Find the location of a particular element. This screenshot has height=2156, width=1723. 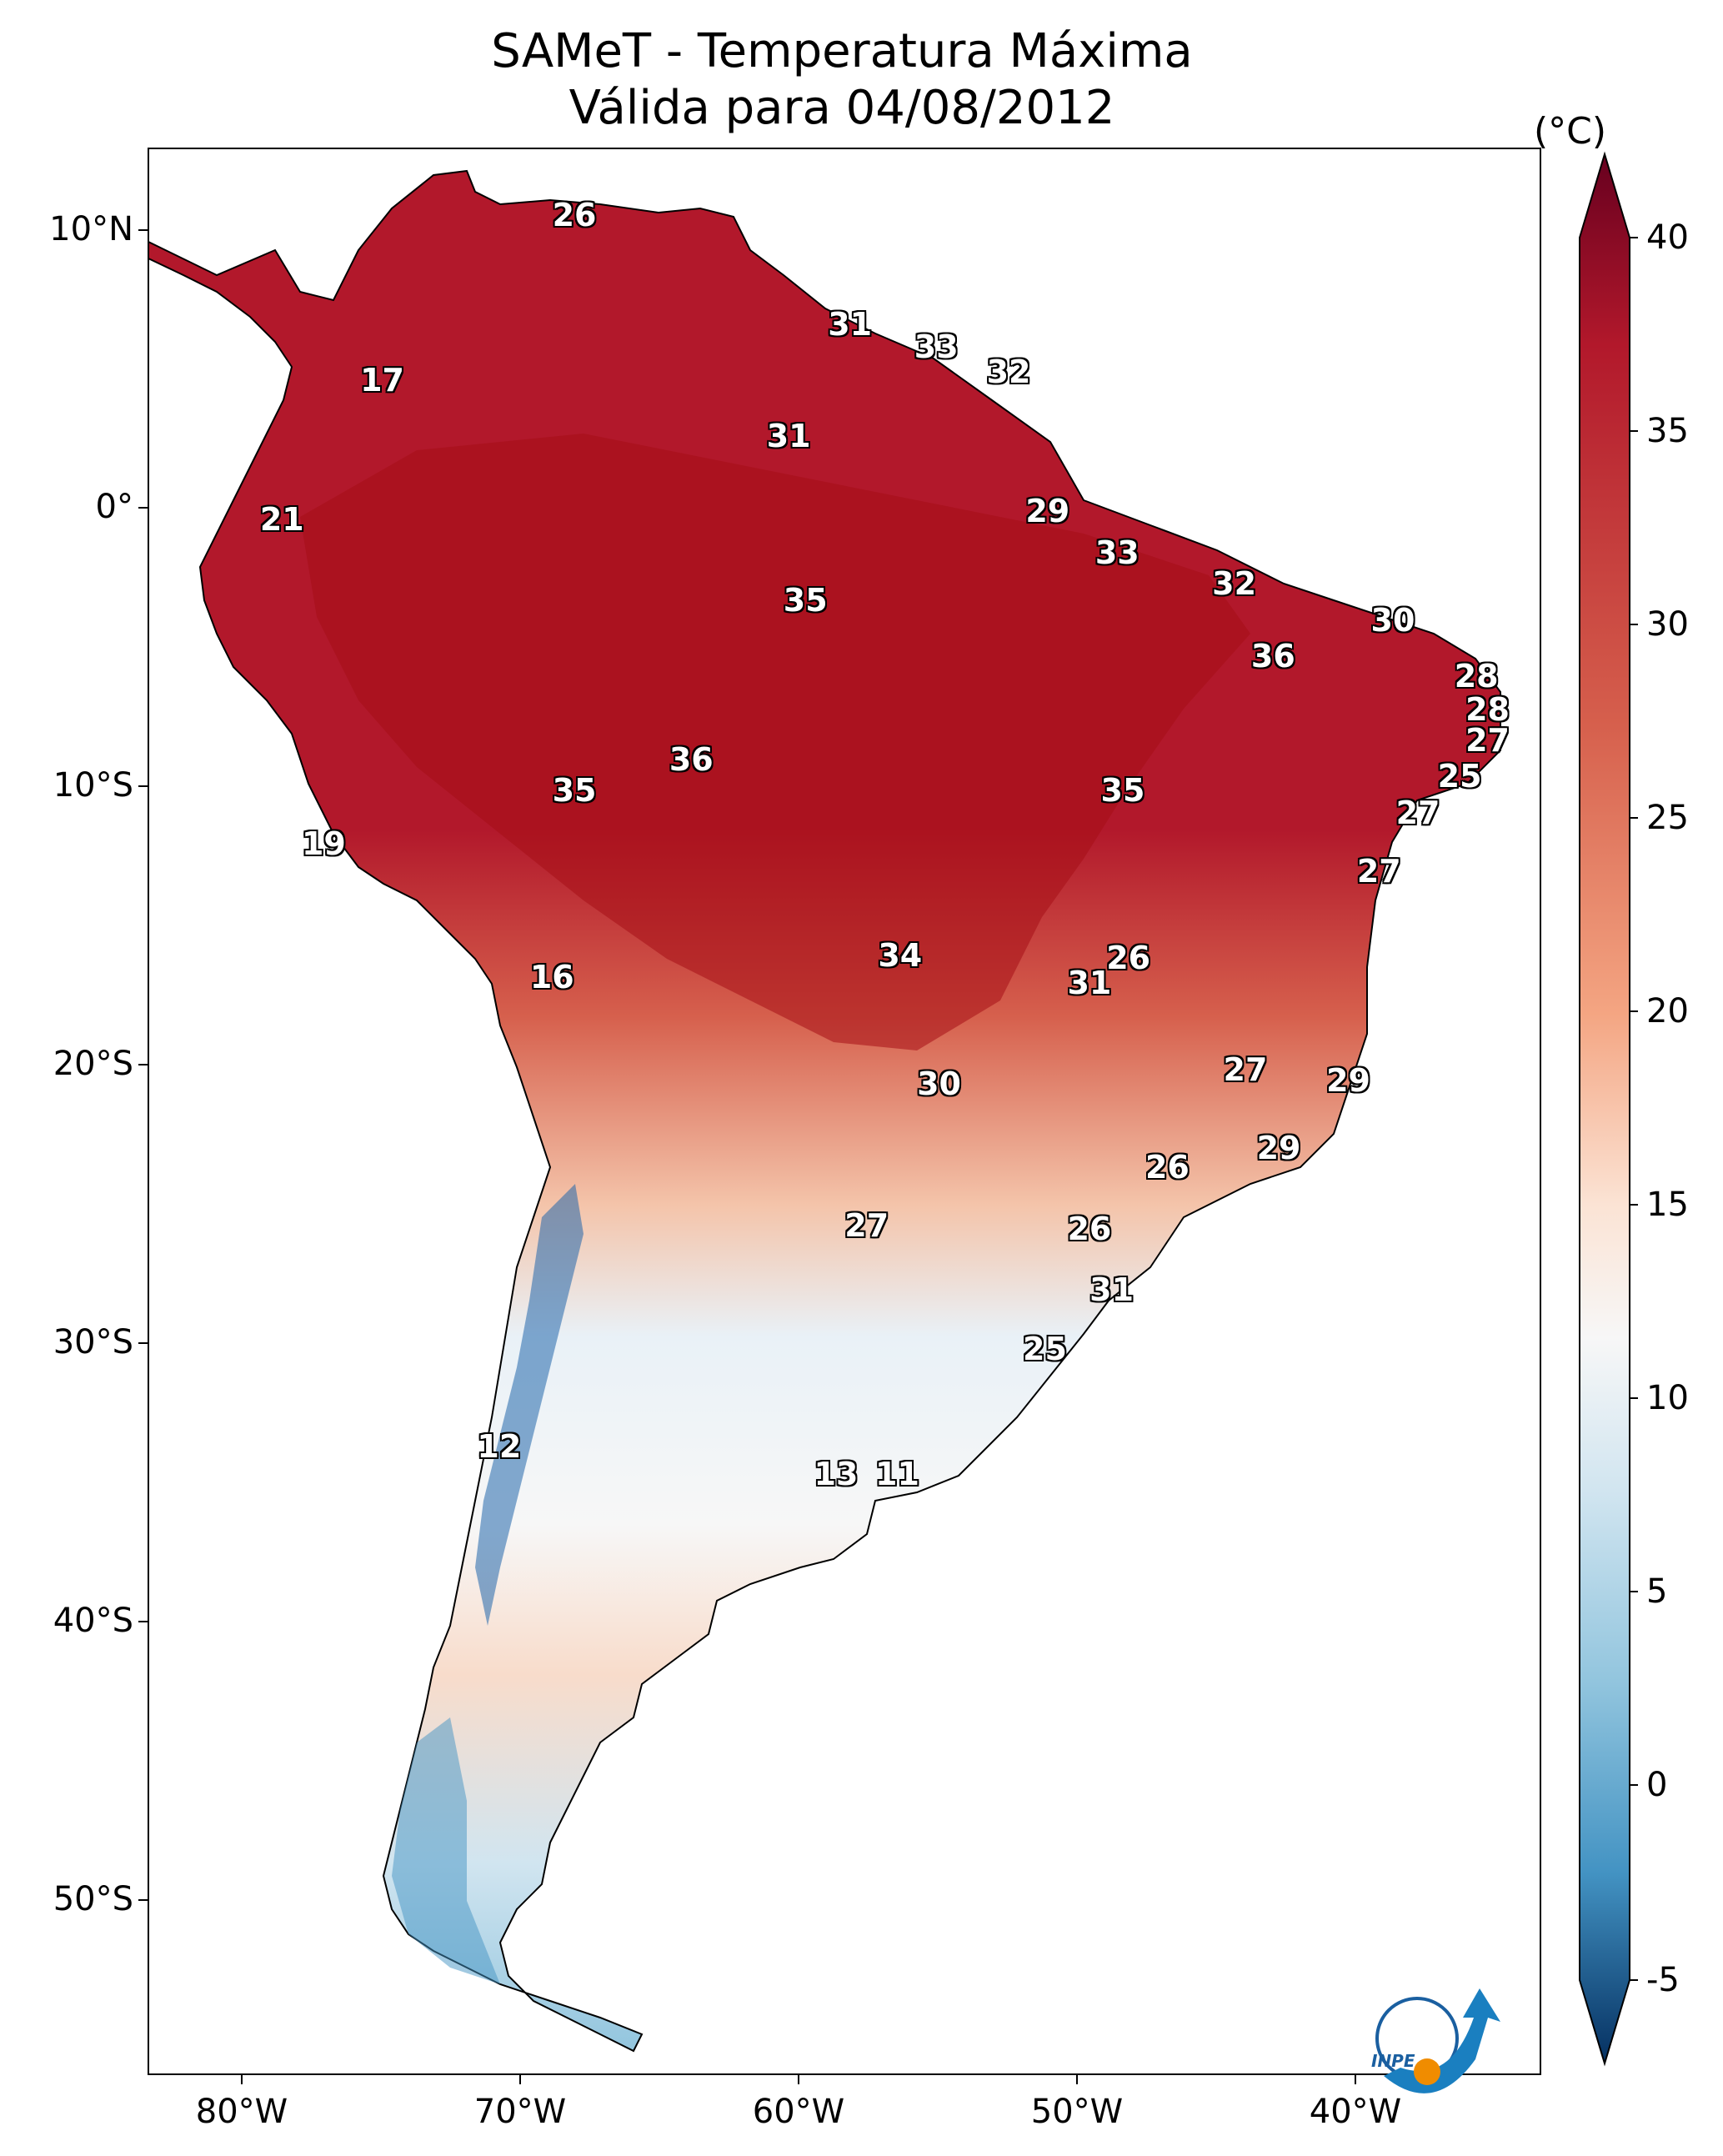

map-title: SAMeT - Temperatura Máxima is located at coordinates (842, 51).